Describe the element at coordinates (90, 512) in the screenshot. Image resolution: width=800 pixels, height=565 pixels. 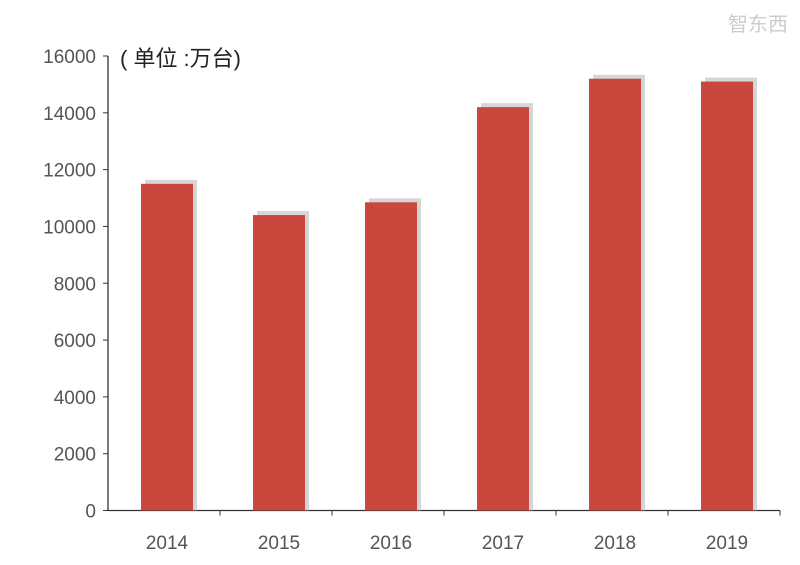
I see `y-tick-label: 0` at that location.